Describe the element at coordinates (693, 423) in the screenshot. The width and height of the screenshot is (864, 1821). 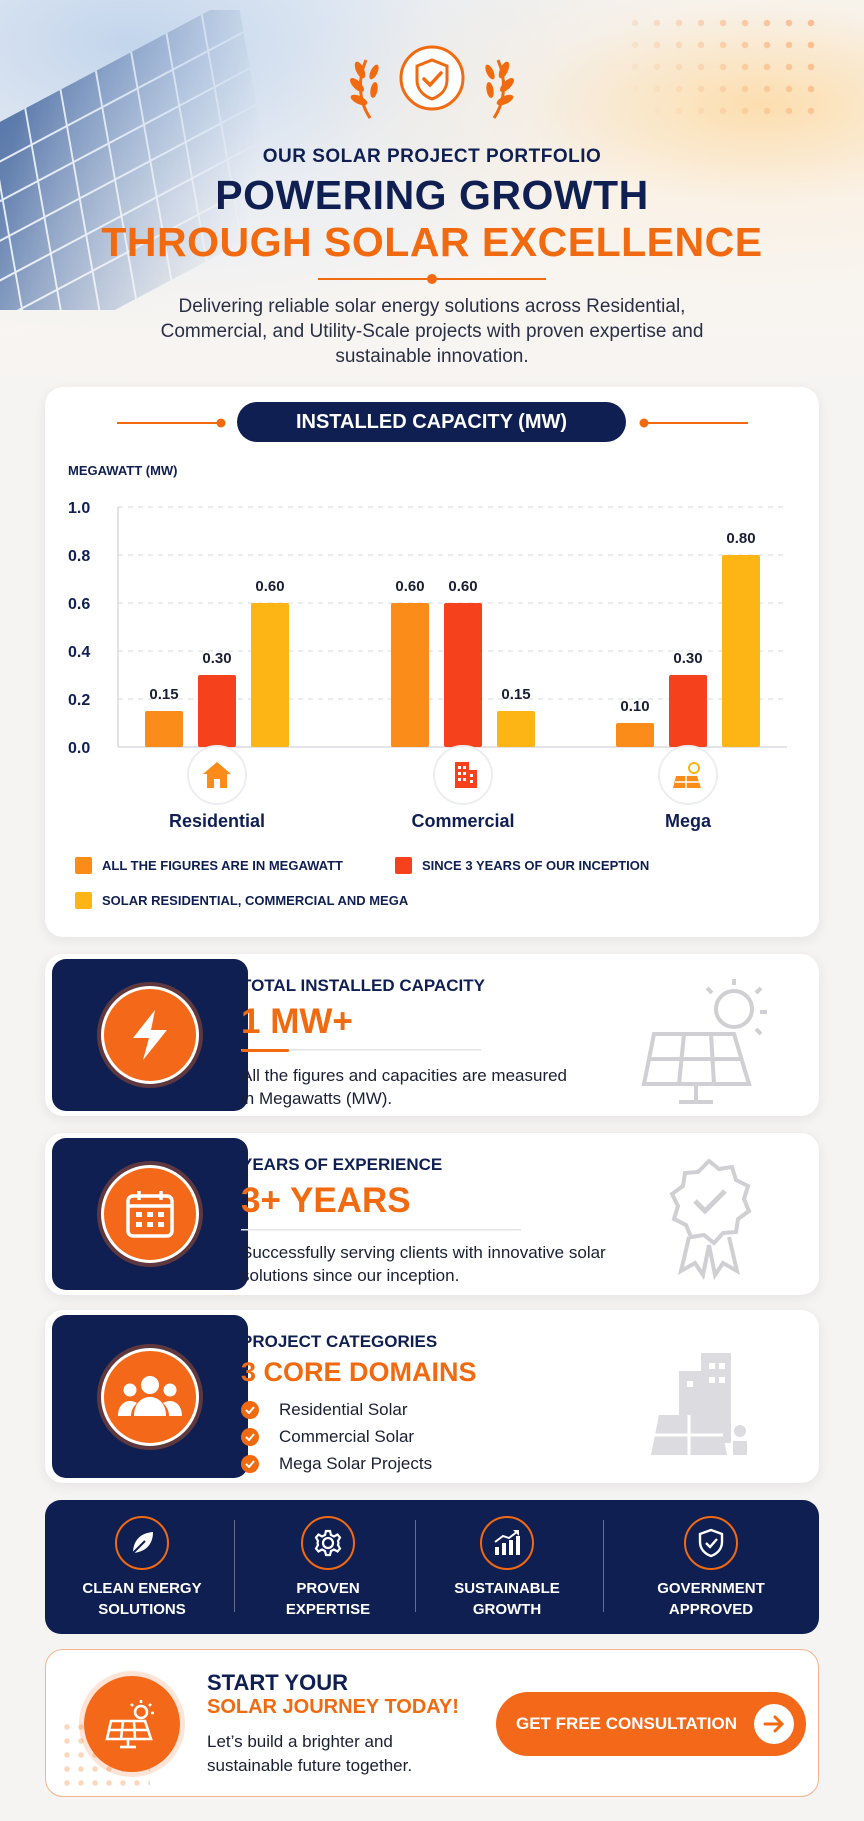
I see `pill-right-line` at that location.